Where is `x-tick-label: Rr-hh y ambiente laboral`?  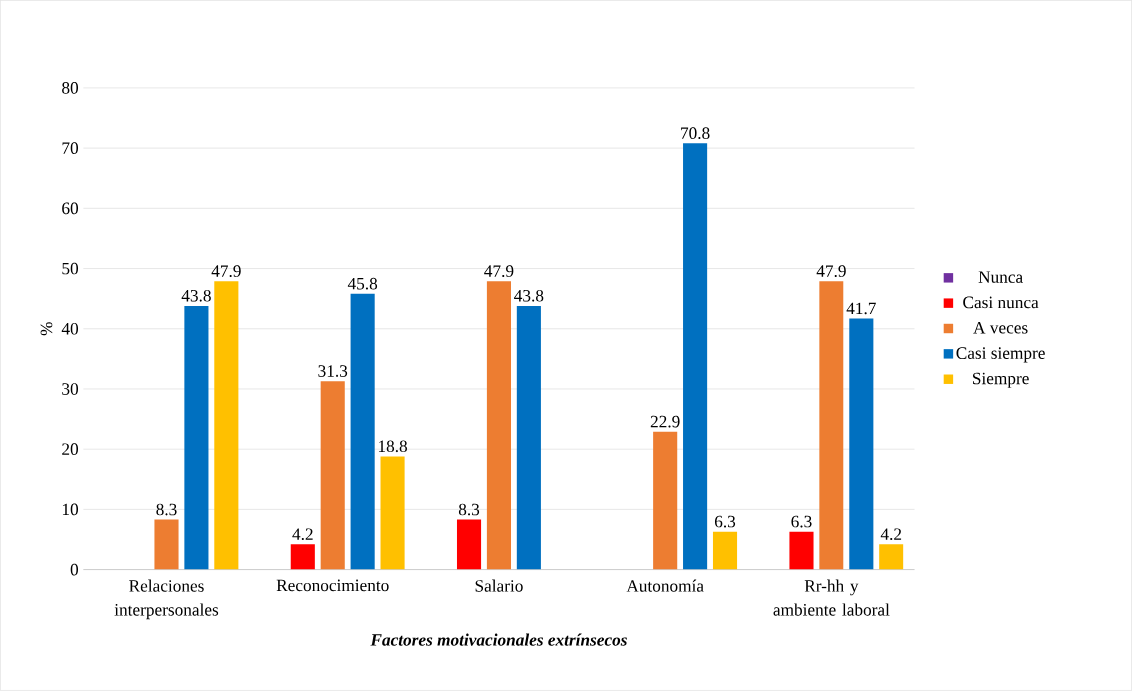
x-tick-label: Rr-hh y ambiente laboral is located at coordinates (831, 597).